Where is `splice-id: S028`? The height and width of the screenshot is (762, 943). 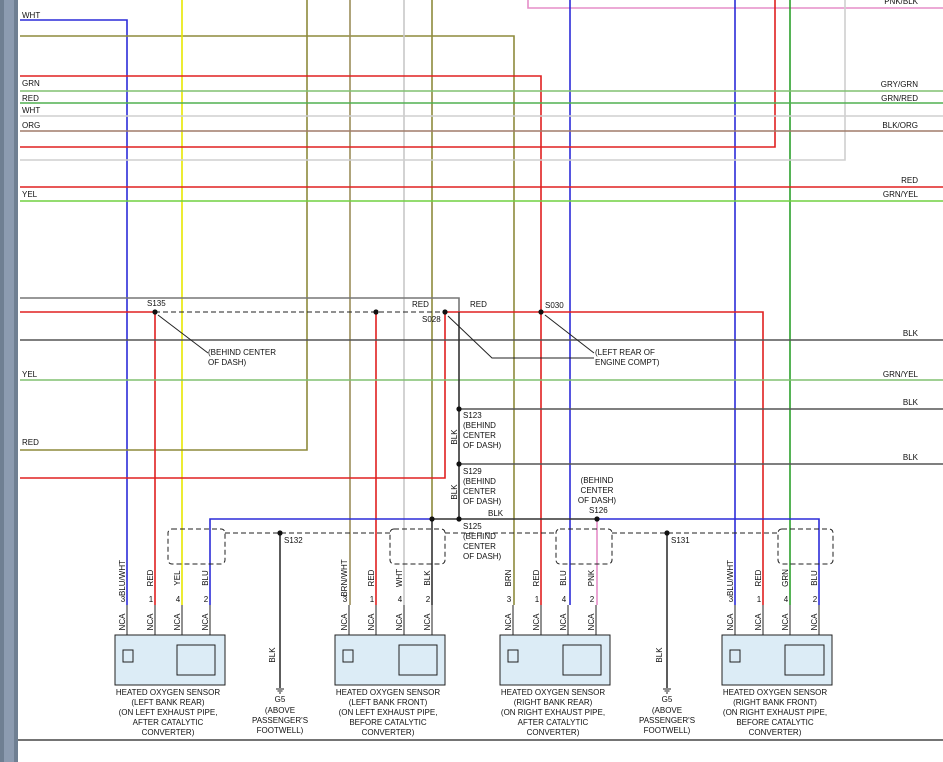 splice-id: S028 is located at coordinates (431, 319).